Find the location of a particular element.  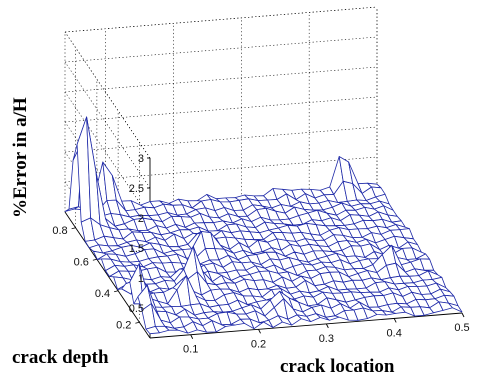

z-tick-label: 2.5 is located at coordinates (136, 189).